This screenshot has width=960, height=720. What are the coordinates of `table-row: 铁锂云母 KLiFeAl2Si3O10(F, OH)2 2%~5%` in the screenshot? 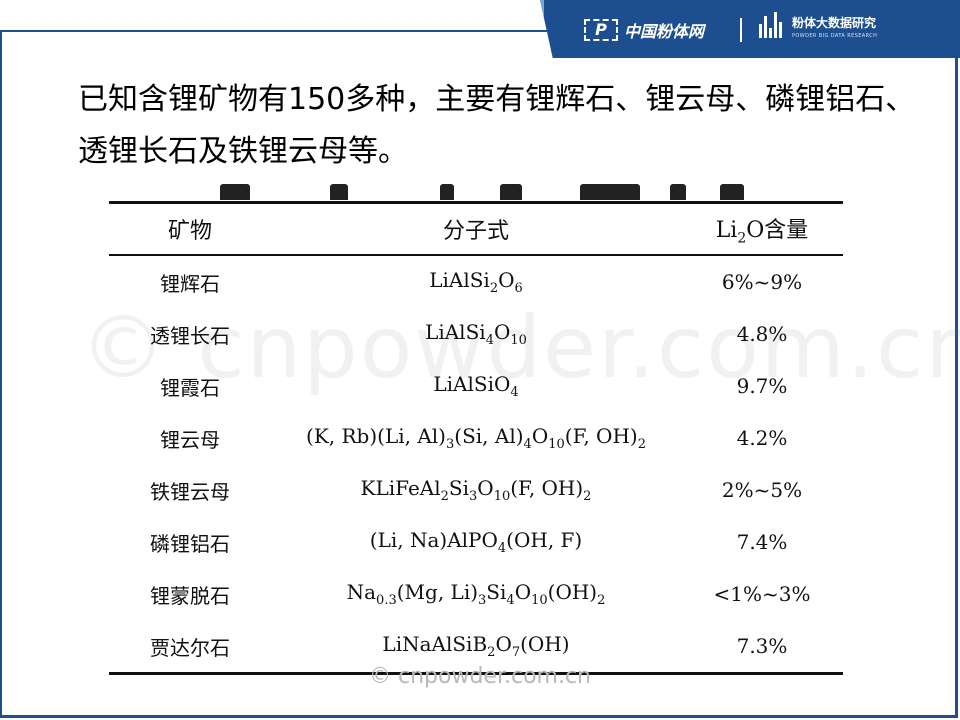 It's located at (476, 490).